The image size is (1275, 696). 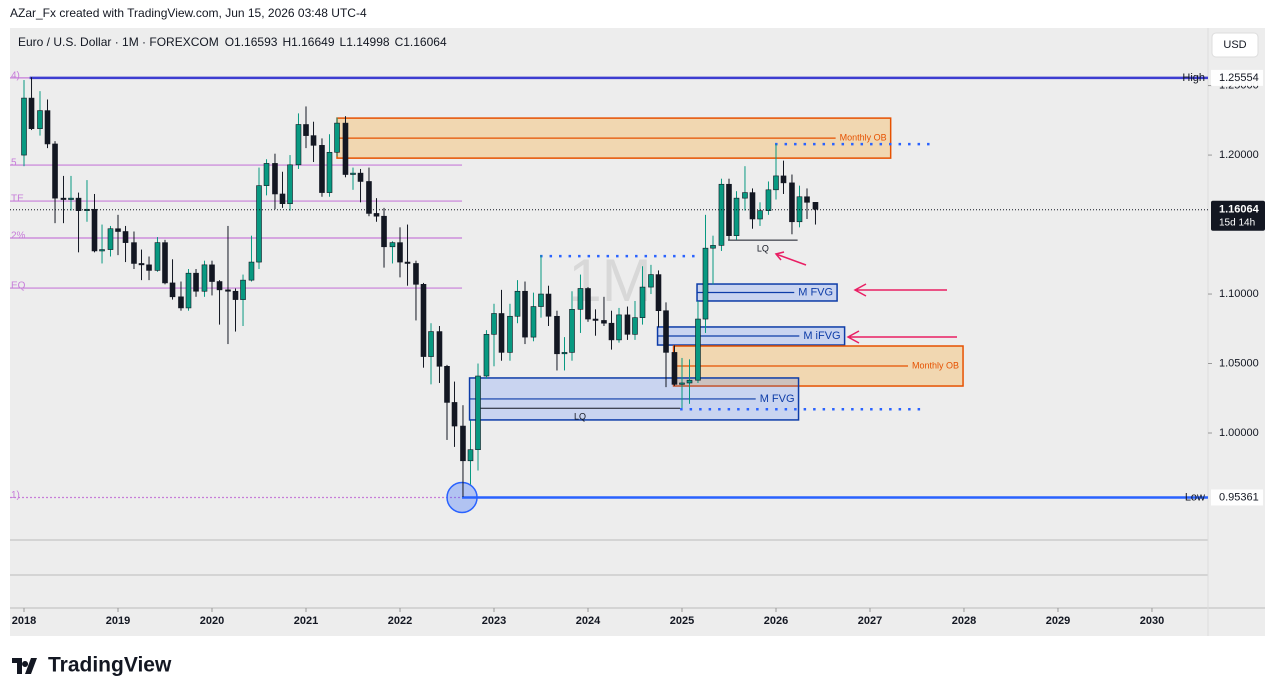 What do you see at coordinates (421, 42) in the screenshot?
I see `ohlc-item: C1.16064` at bounding box center [421, 42].